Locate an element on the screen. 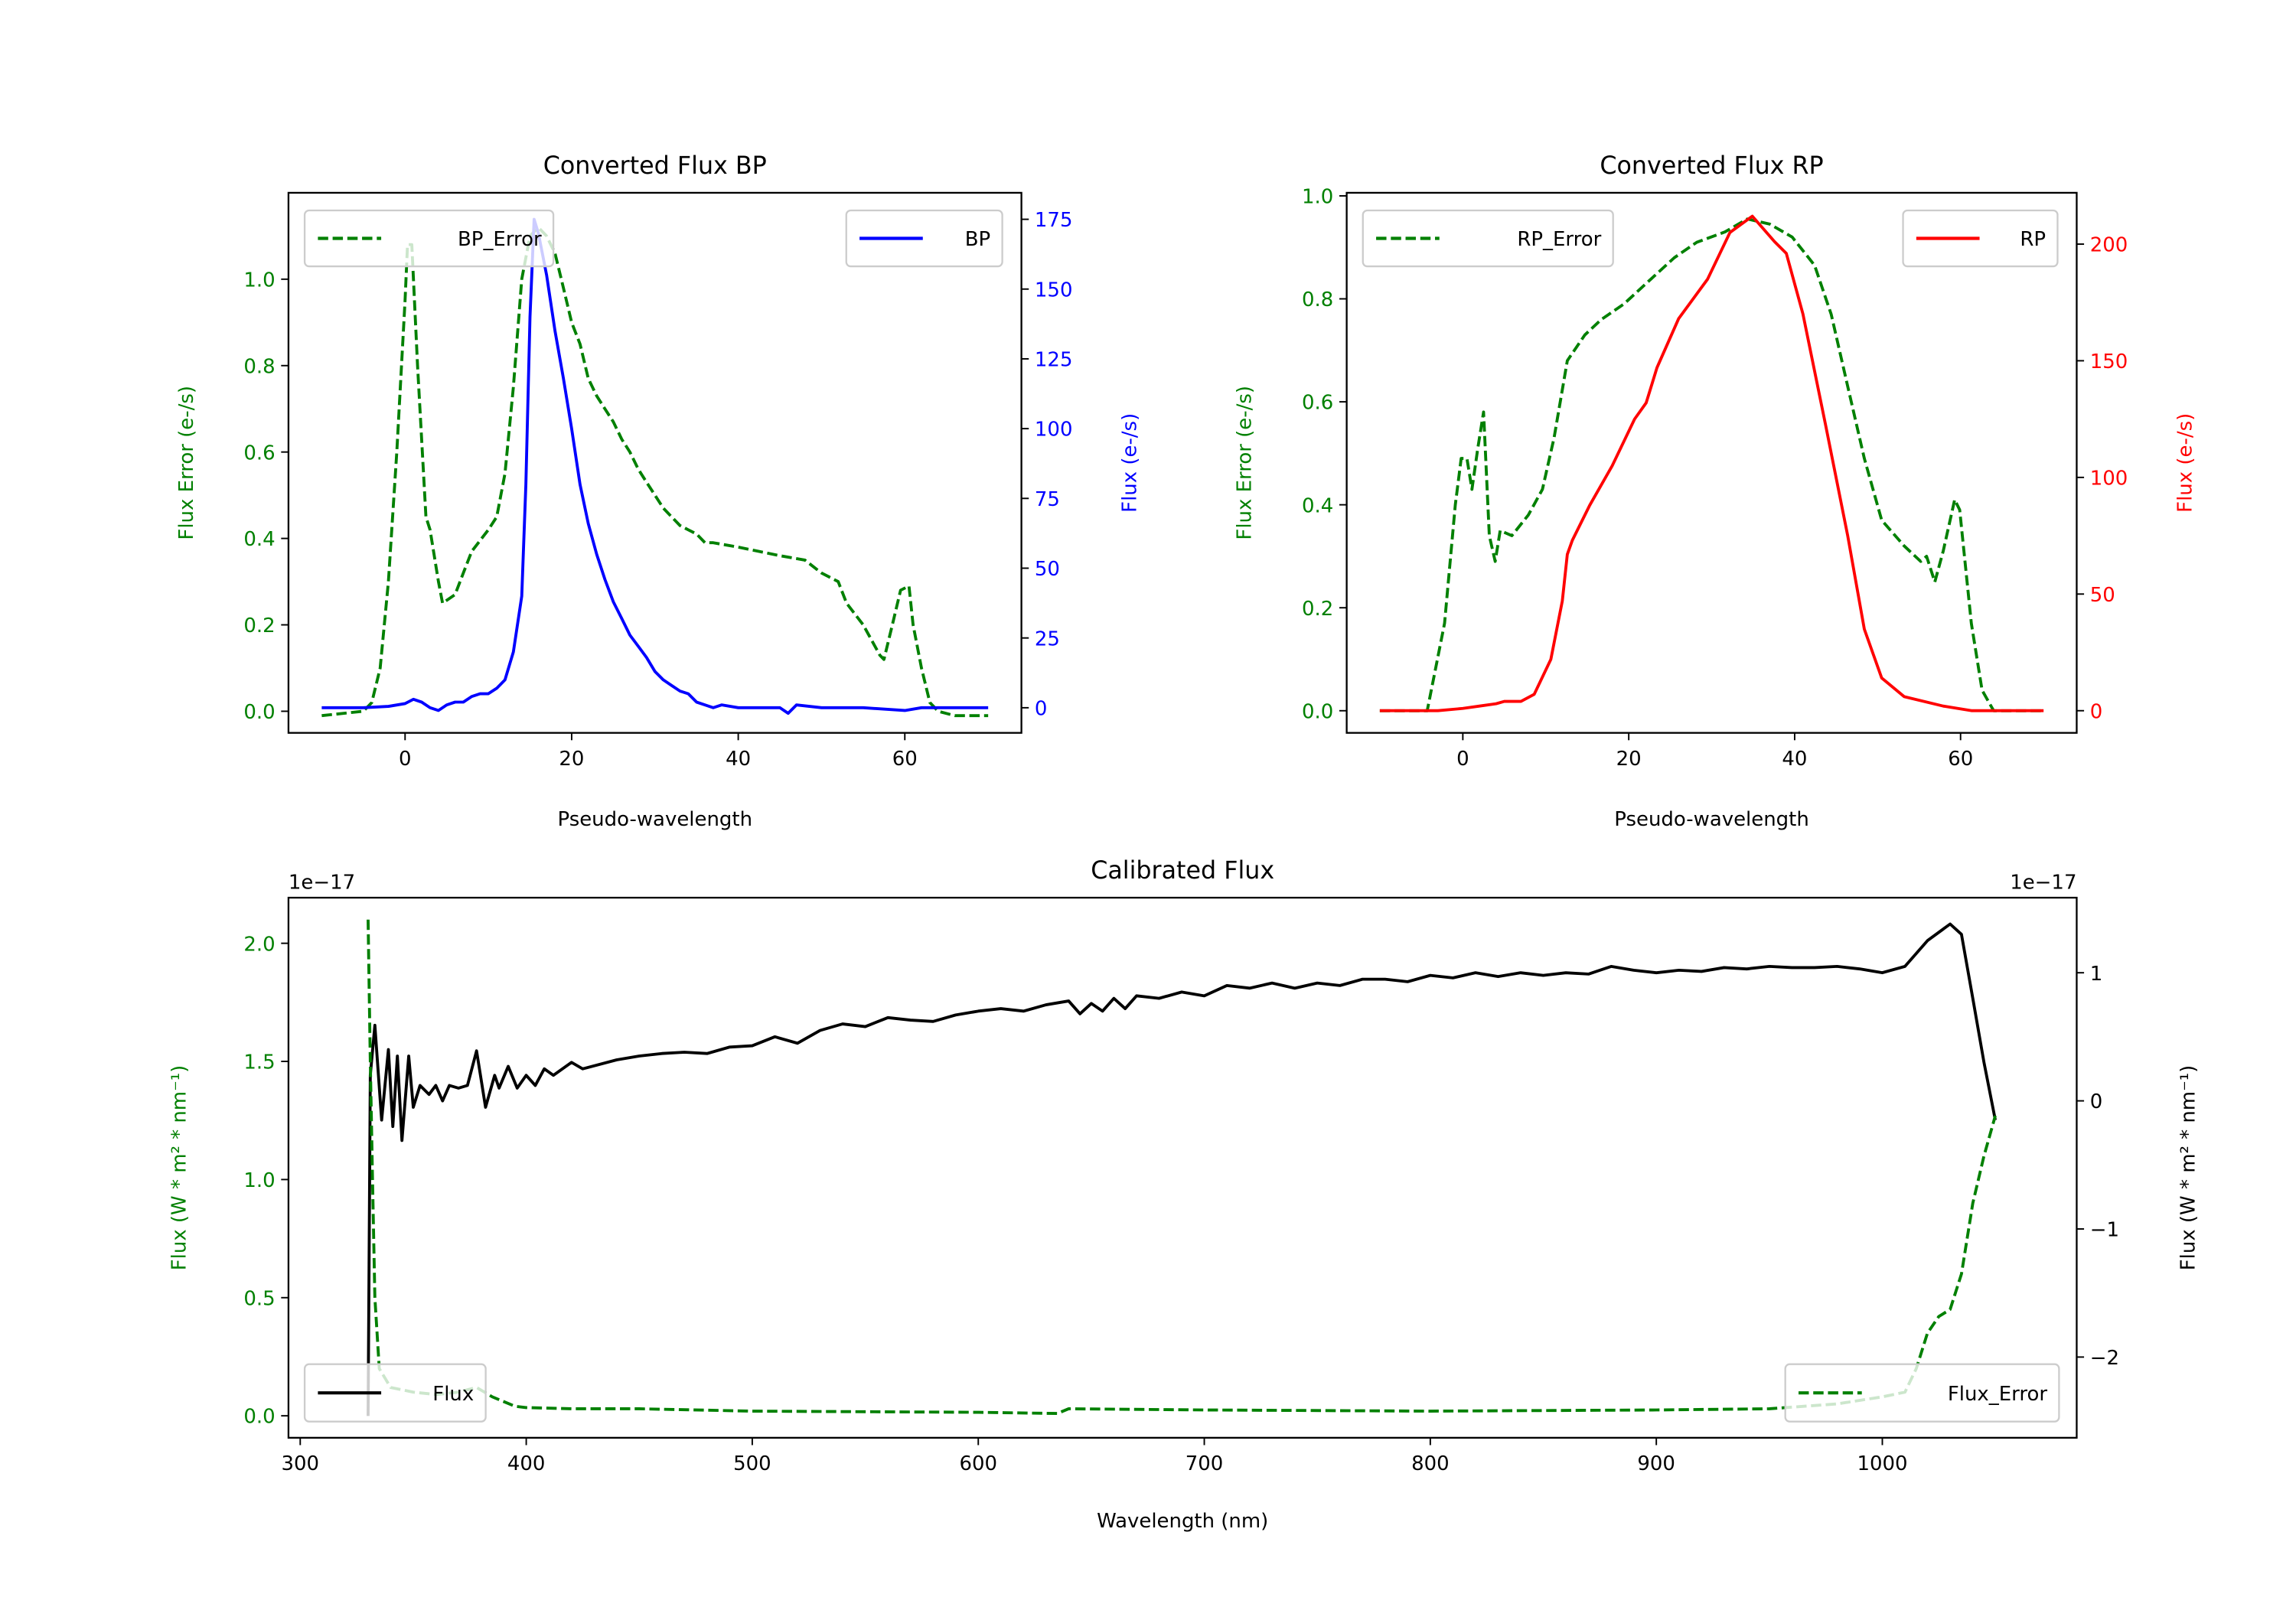 The image size is (2296, 1607). series-line-rp is located at coordinates (1711, 463).